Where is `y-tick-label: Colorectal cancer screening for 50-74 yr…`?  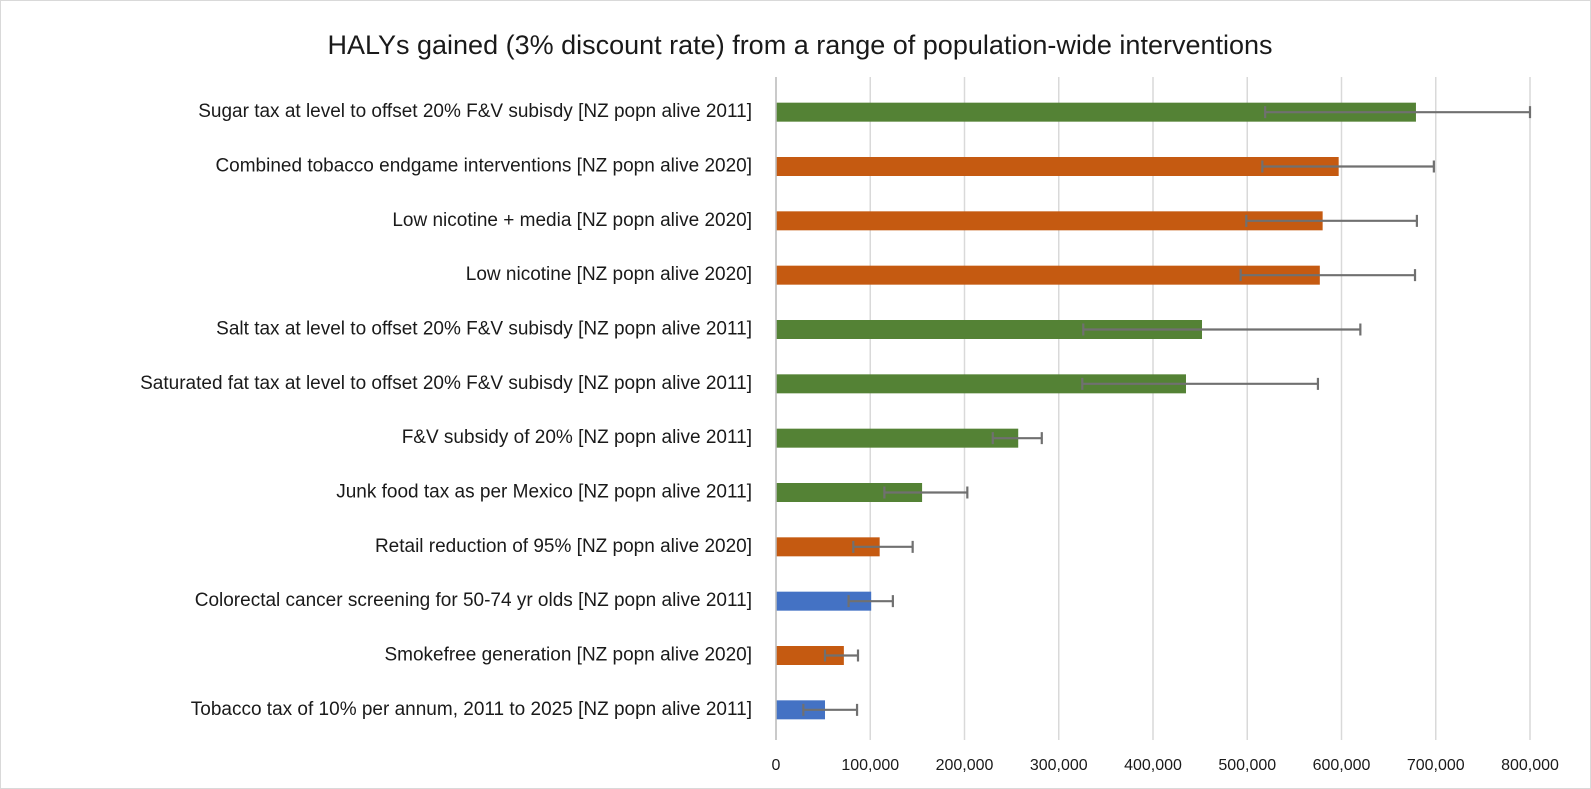 y-tick-label: Colorectal cancer screening for 50-74 yr… is located at coordinates (473, 600).